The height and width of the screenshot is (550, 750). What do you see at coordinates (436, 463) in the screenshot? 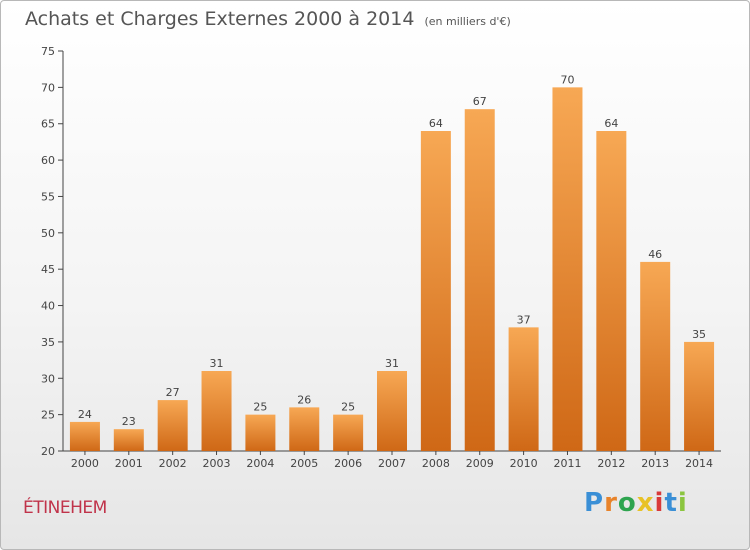
I see `x-tick-label: 2008` at bounding box center [436, 463].